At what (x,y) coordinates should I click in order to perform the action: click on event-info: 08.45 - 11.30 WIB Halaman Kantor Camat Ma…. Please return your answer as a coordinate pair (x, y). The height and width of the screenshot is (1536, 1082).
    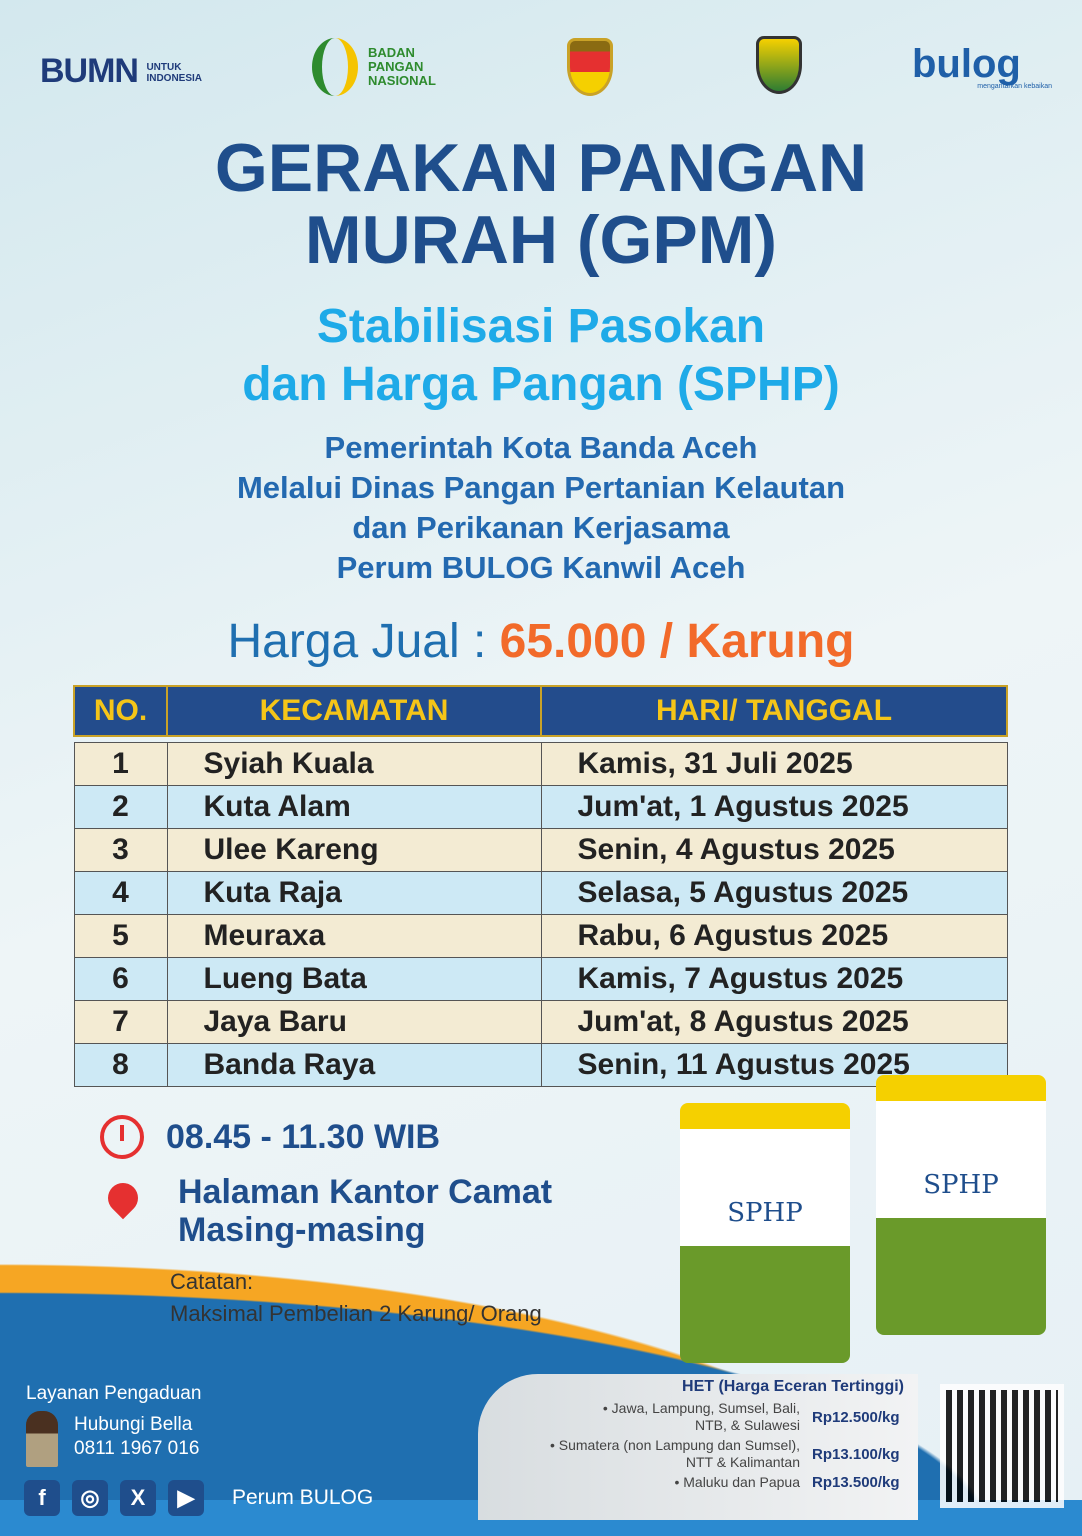
    Looking at the image, I should click on (326, 1182).